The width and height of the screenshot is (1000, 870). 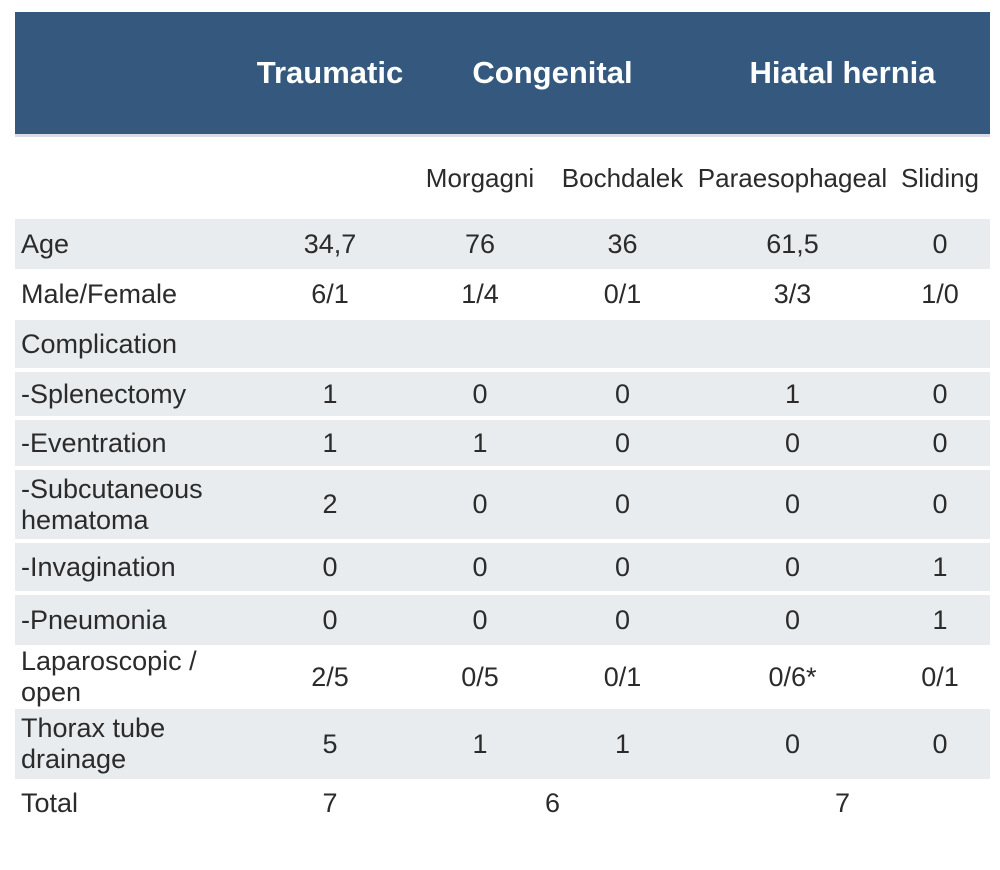 I want to click on group-header-hiatal-hernia: Hiatal hernia, so click(x=842, y=72).